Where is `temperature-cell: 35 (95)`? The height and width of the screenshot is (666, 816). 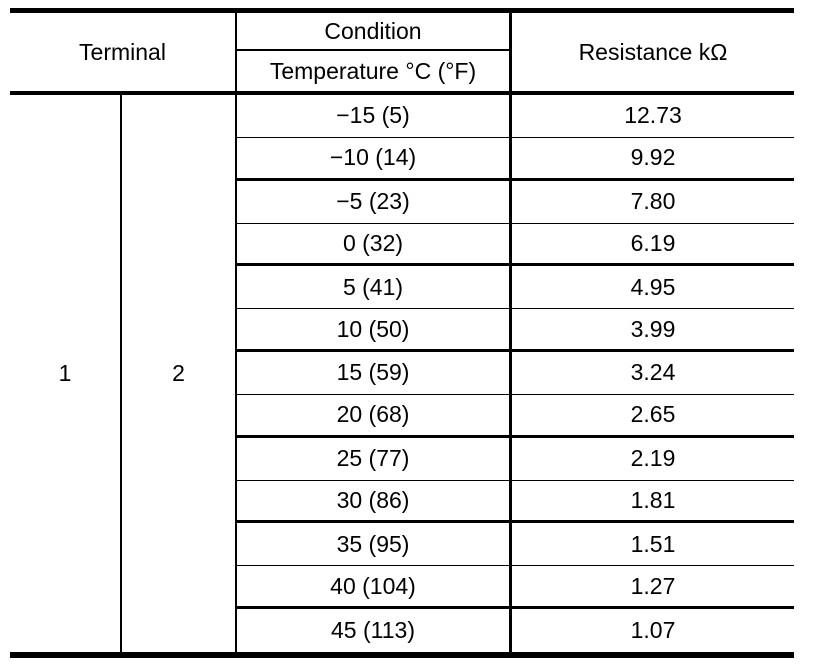 temperature-cell: 35 (95) is located at coordinates (374, 545).